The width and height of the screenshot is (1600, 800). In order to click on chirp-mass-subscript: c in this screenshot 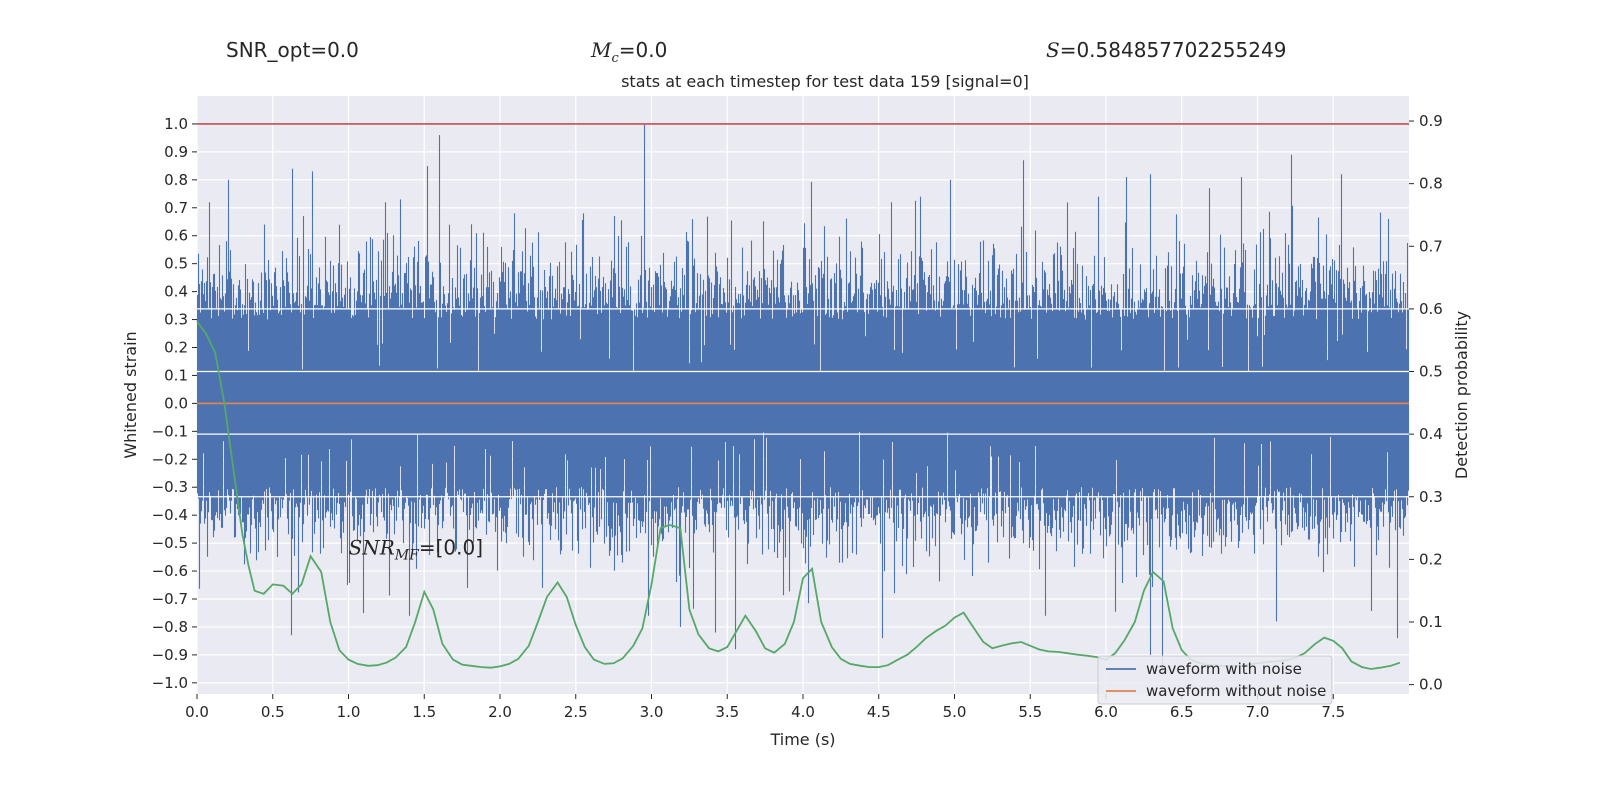, I will do `click(615, 58)`.